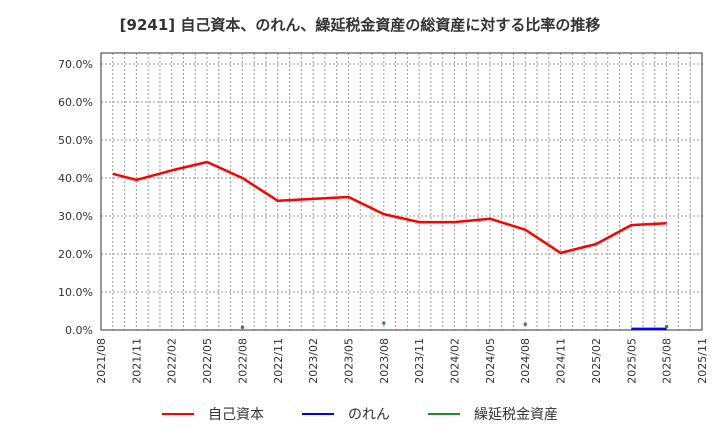 Image resolution: width=720 pixels, height=440 pixels. What do you see at coordinates (75, 254) in the screenshot?
I see `y-tick-label: 20.0%` at bounding box center [75, 254].